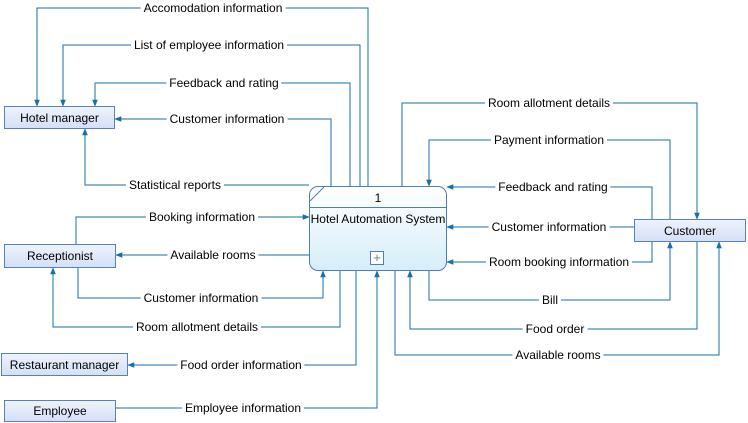 Image resolution: width=748 pixels, height=423 pixels. I want to click on entity-label: Receptionist, so click(60, 256).